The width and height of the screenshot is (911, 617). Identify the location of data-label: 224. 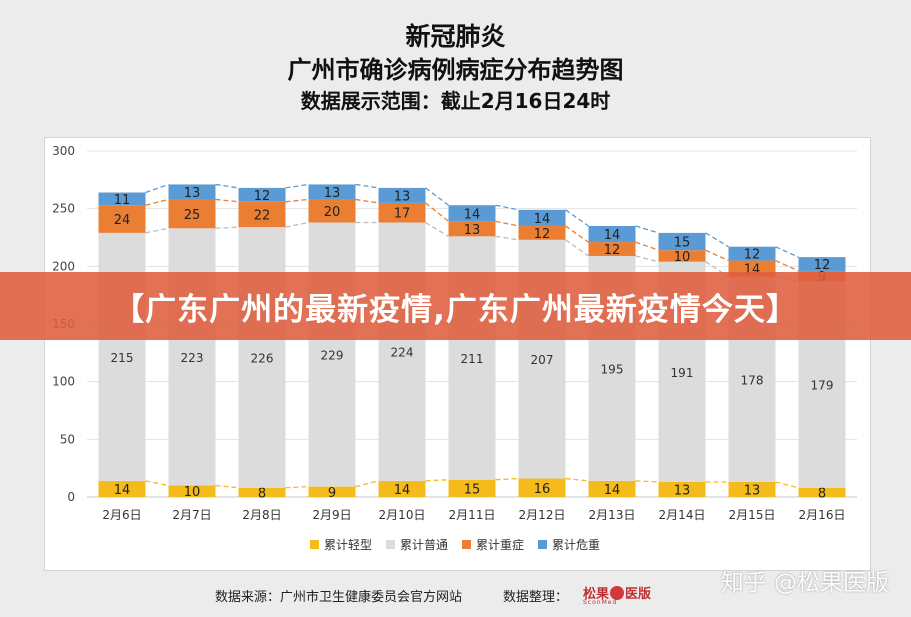
(402, 353).